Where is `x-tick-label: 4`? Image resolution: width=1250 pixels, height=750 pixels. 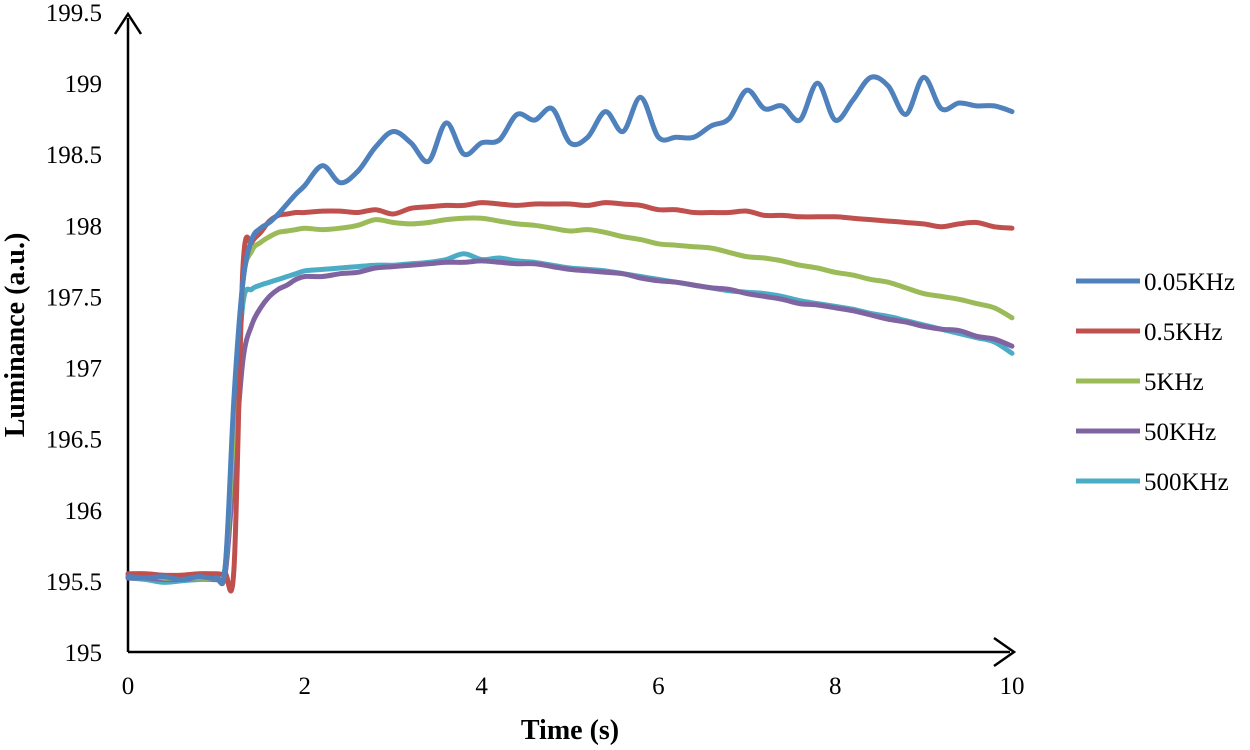
x-tick-label: 4 is located at coordinates (481, 686).